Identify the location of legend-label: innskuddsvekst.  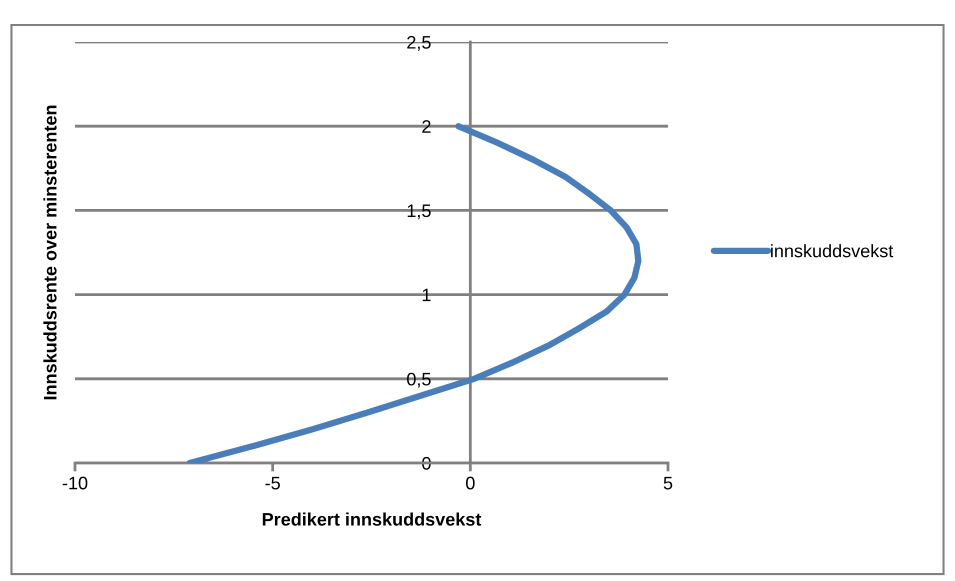
(832, 251).